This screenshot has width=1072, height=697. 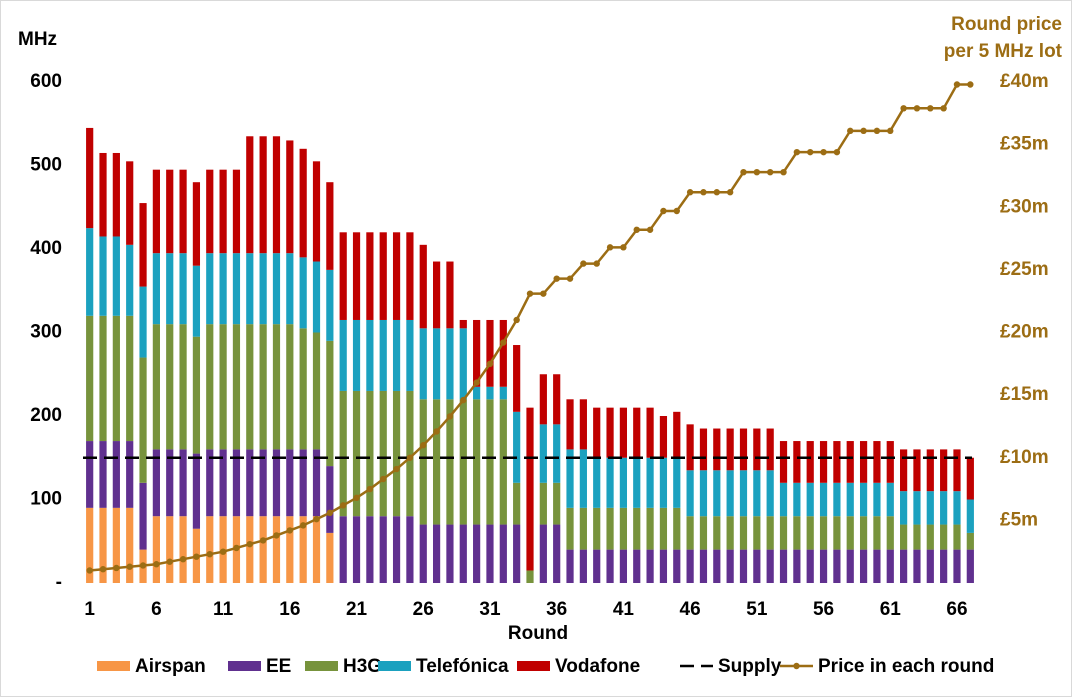 What do you see at coordinates (823, 609) in the screenshot?
I see `x-tick-label: 56` at bounding box center [823, 609].